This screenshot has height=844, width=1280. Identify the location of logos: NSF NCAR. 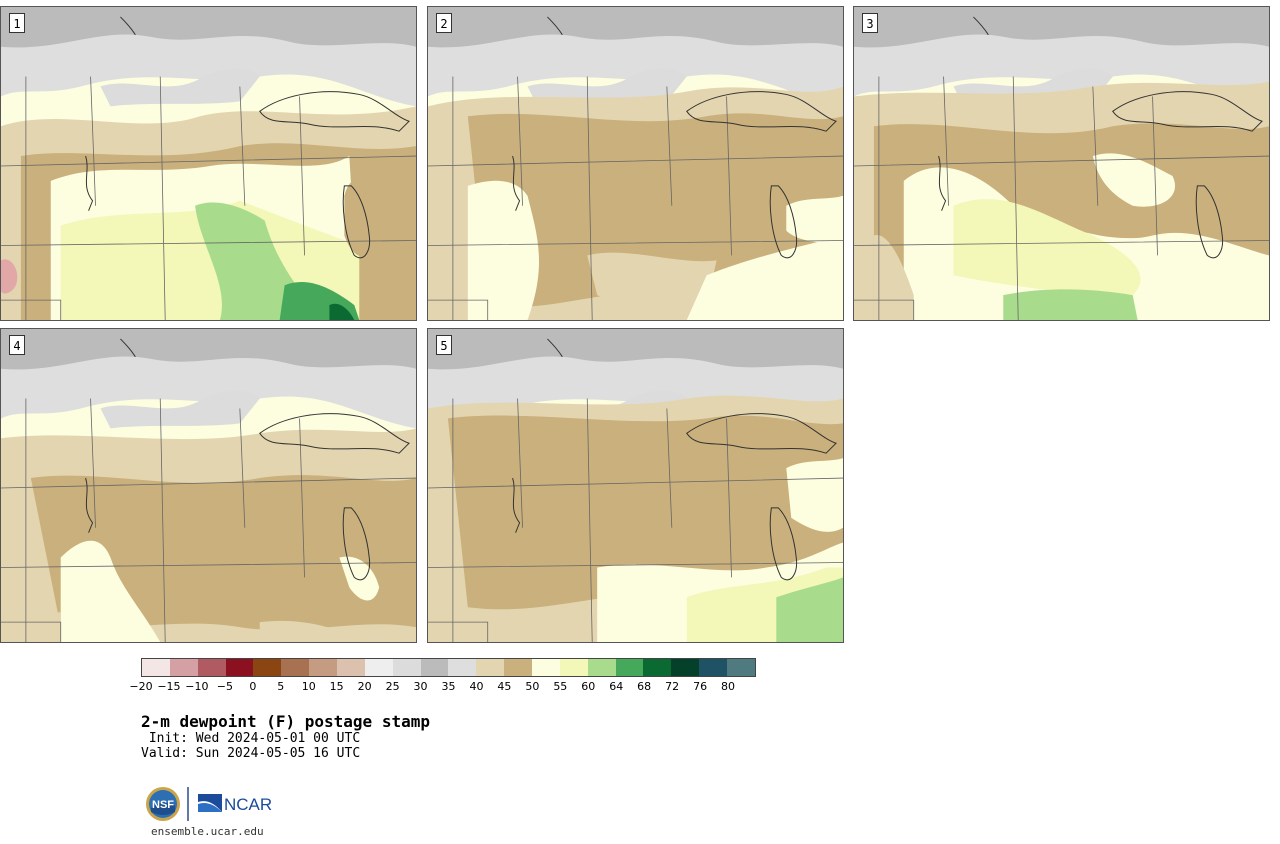
(211, 804).